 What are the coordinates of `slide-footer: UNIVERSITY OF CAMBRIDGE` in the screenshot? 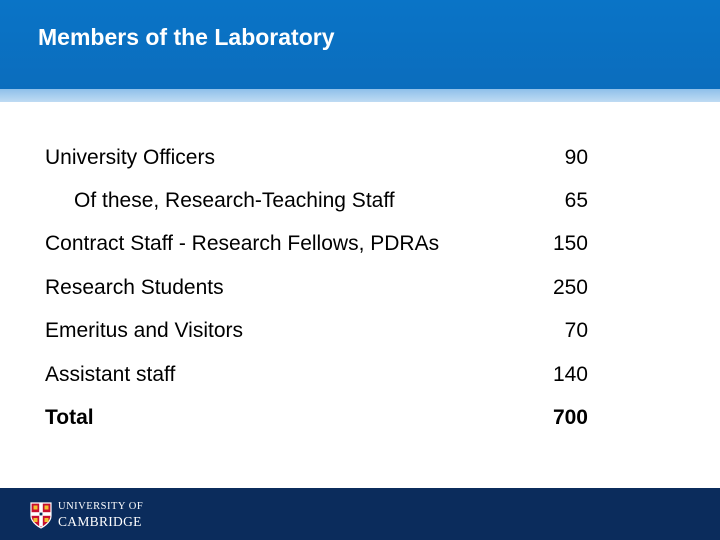 It's located at (360, 514).